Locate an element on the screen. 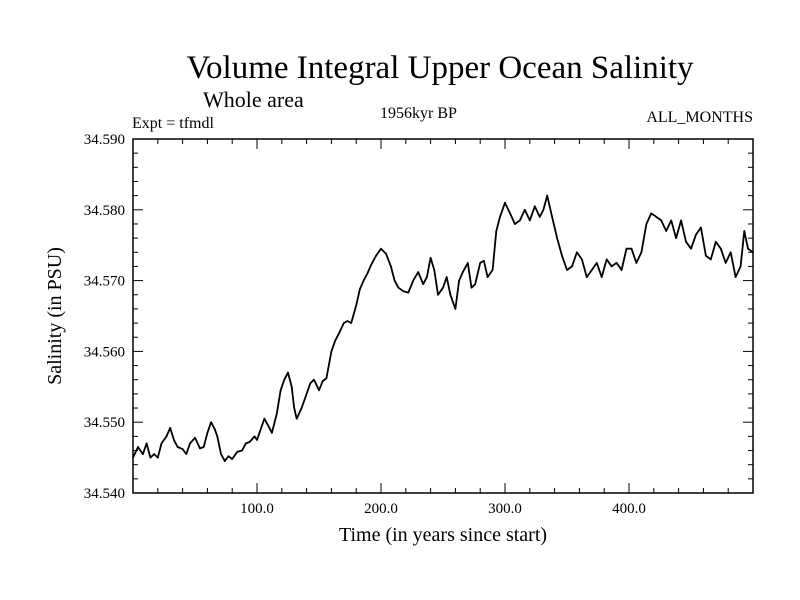 This screenshot has height=600, width=800. x-tick-label: 400.0 is located at coordinates (629, 509).